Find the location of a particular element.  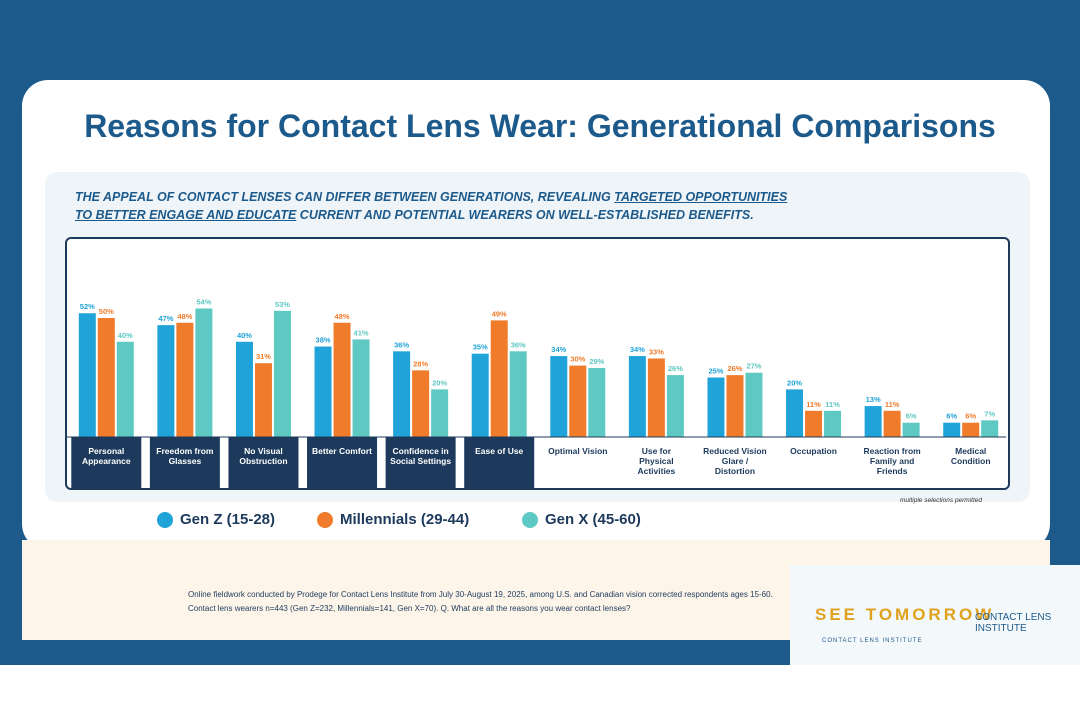

legend-label: Gen X (45-60) is located at coordinates (593, 519).